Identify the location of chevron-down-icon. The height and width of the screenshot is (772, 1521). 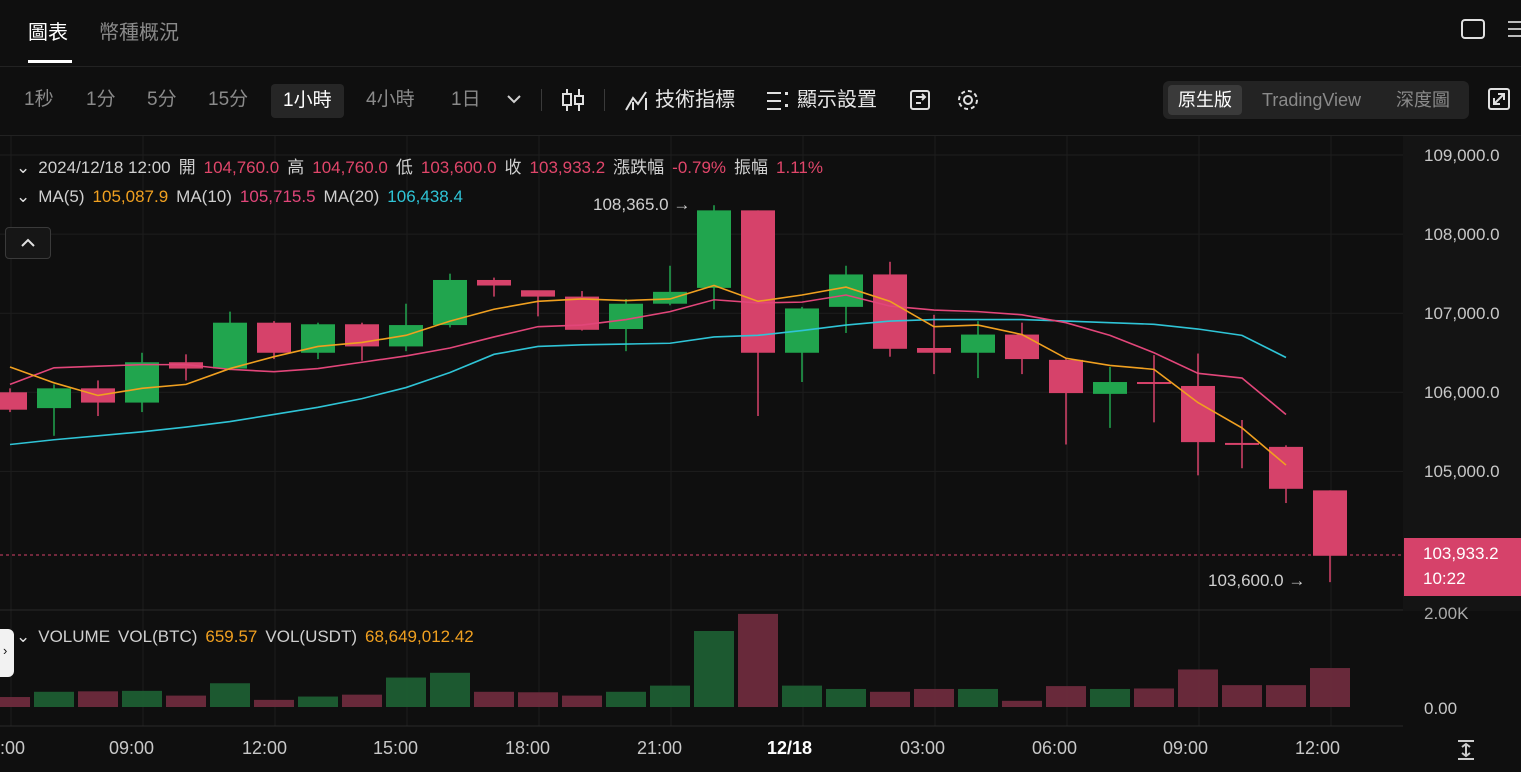
(514, 99).